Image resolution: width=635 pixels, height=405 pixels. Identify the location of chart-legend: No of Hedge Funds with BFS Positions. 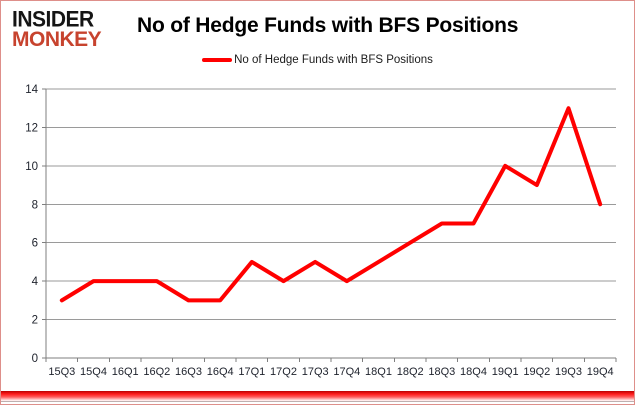
(317, 60).